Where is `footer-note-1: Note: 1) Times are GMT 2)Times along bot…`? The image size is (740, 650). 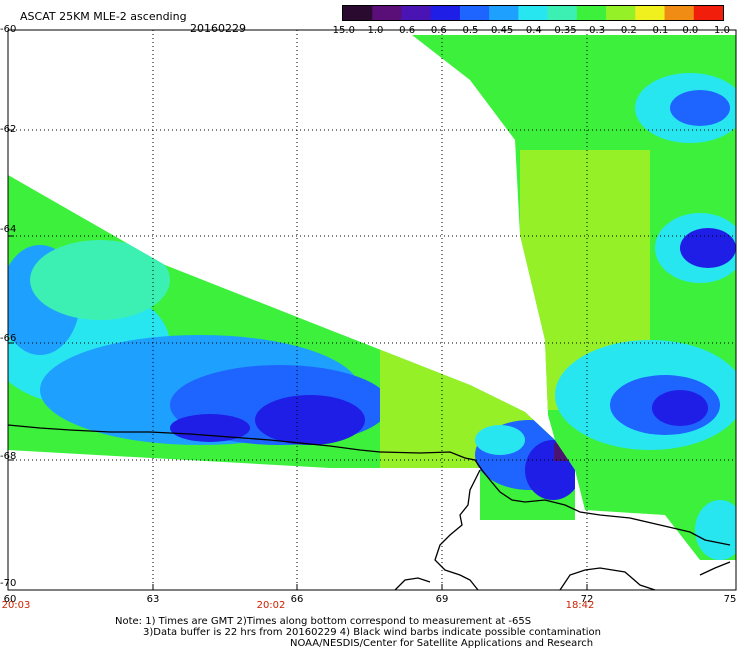 footer-note-1: Note: 1) Times are GMT 2)Times along bot… is located at coordinates (323, 621).